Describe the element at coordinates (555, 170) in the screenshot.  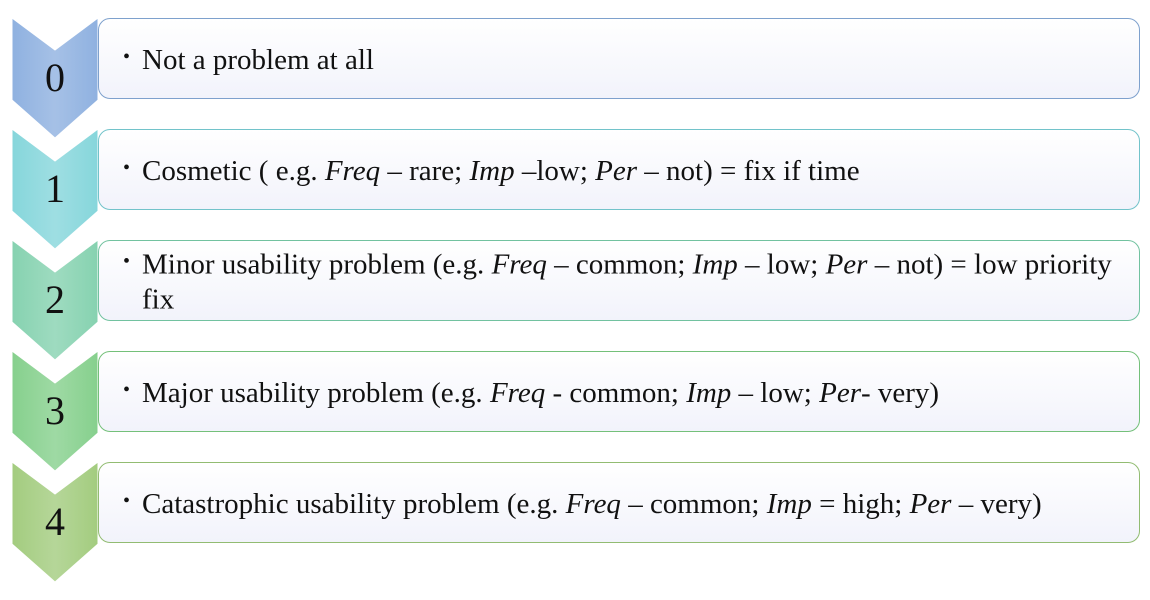
I see `text-segment: –low;` at that location.